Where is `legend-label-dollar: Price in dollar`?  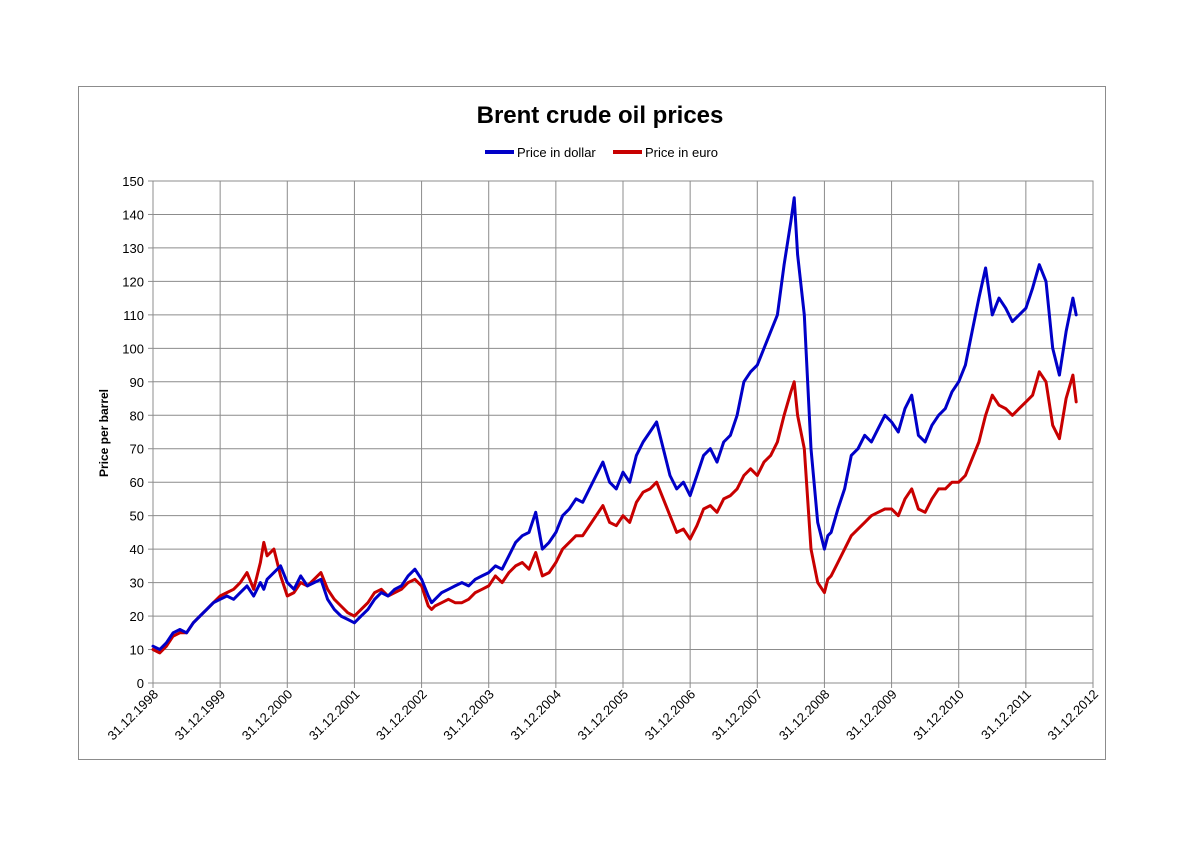 legend-label-dollar: Price in dollar is located at coordinates (556, 152).